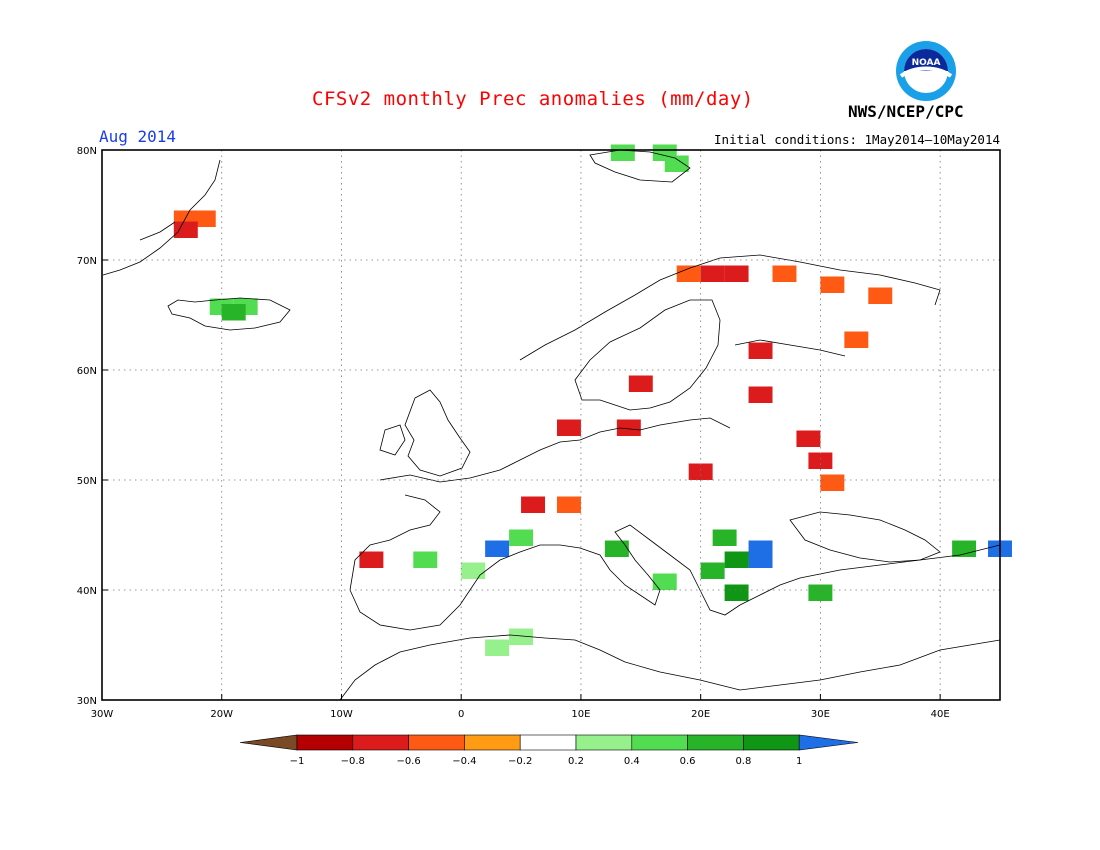 Image resolution: width=1100 pixels, height=850 pixels. What do you see at coordinates (461, 714) in the screenshot?
I see `lon-tick-label: 0` at bounding box center [461, 714].